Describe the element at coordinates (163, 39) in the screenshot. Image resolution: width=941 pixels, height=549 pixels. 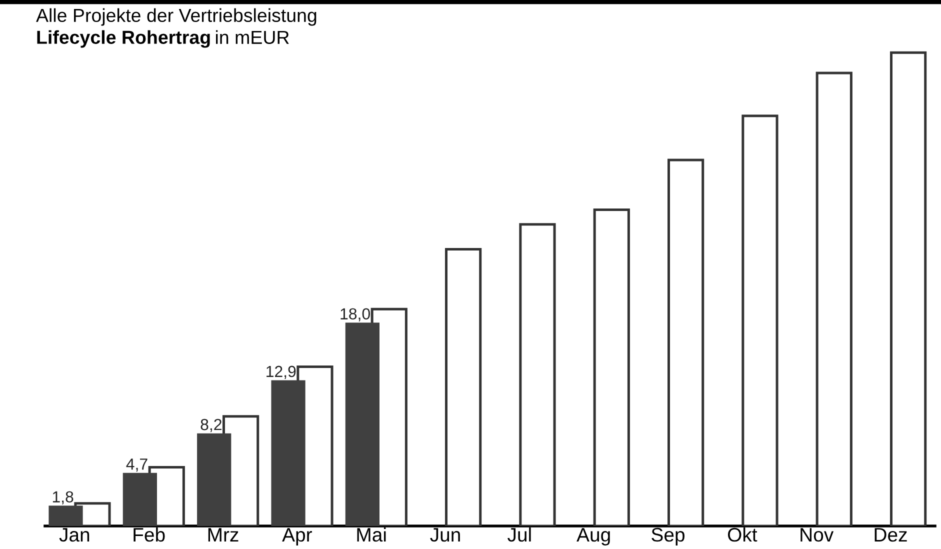
I see `chart-subtitle: Lifecycle Rohertrag in mEUR` at that location.